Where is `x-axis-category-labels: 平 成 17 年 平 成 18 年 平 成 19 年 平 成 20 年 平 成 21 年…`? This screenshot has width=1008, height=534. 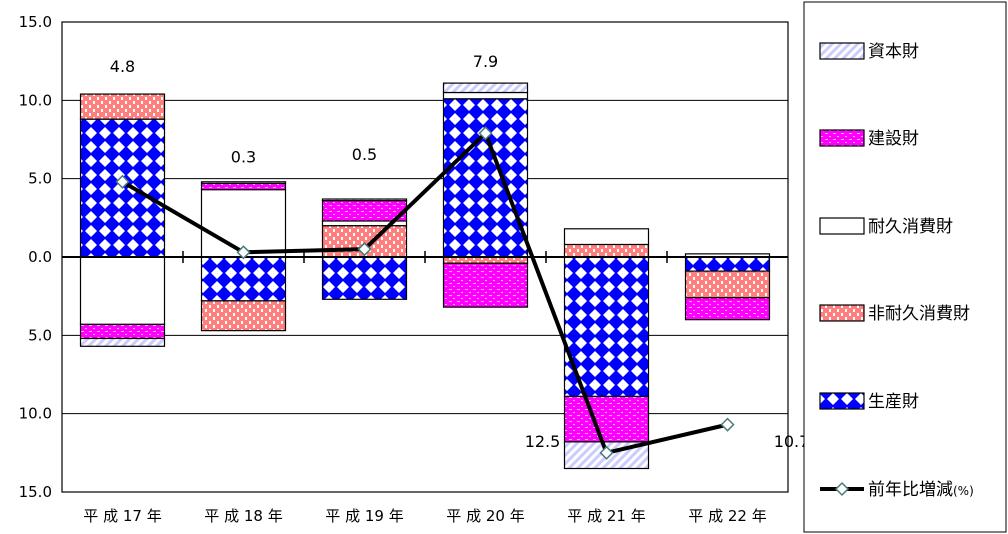 x-axis-category-labels: 平 成 17 年 平 成 18 年 平 成 19 年 平 成 20 年 平 成 21 年… is located at coordinates (424, 516).